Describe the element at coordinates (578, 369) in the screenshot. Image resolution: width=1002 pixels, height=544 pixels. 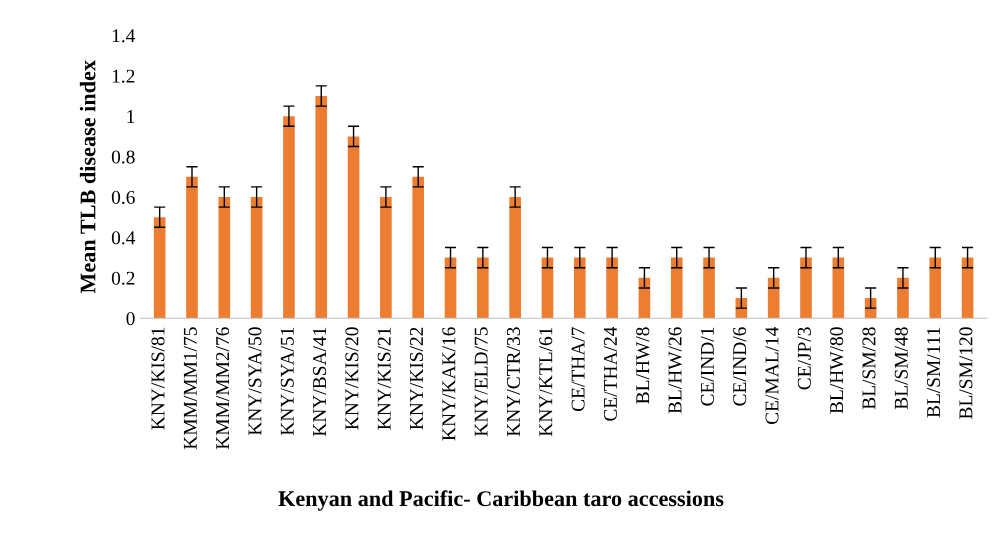
I see `x-tick-label: CE/THA/7` at that location.